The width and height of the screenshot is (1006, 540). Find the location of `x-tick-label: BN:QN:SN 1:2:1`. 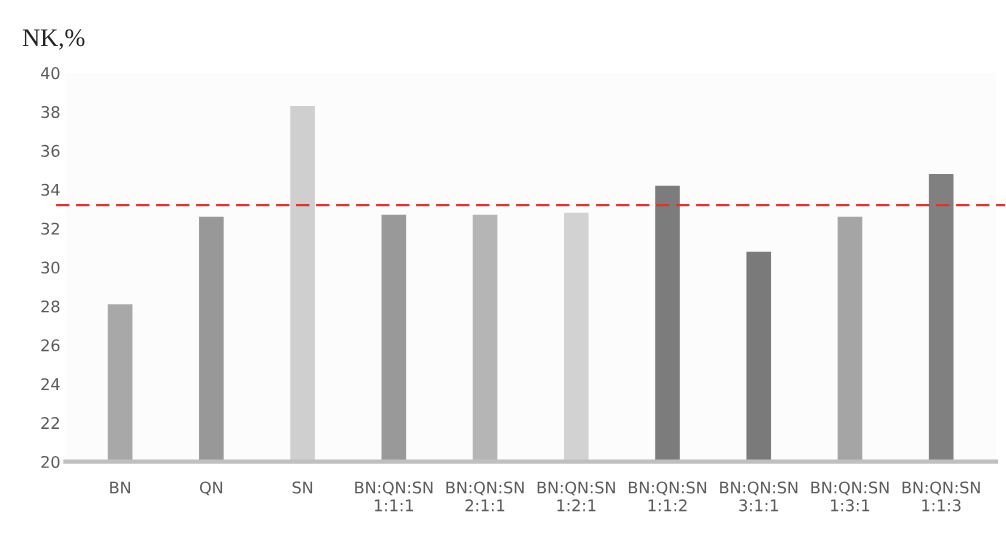

x-tick-label: BN:QN:SN 1:2:1 is located at coordinates (576, 496).